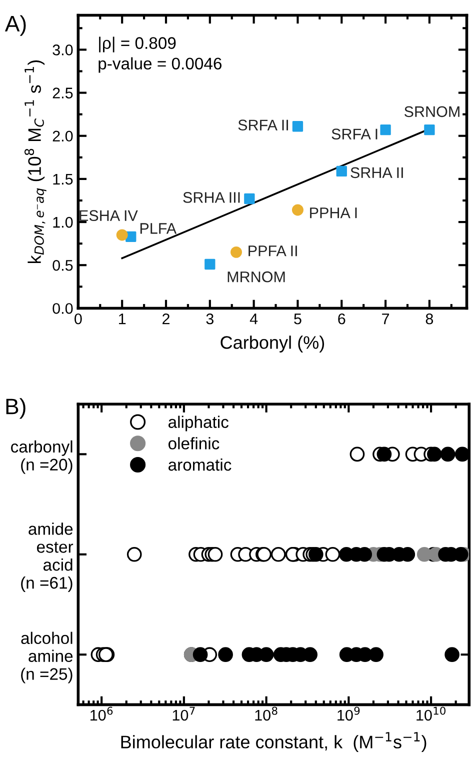 This screenshot has width=471, height=761. Describe the element at coordinates (16, 408) in the screenshot. I see `chart-title: B)` at that location.